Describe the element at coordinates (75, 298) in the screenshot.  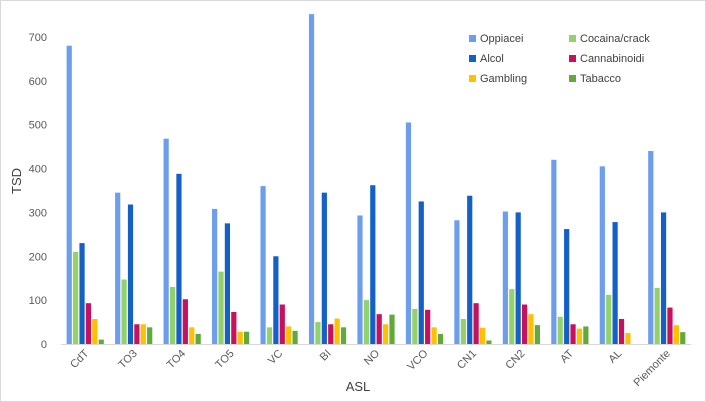
I see `bar-cocaina-crack-cdt` at that location.